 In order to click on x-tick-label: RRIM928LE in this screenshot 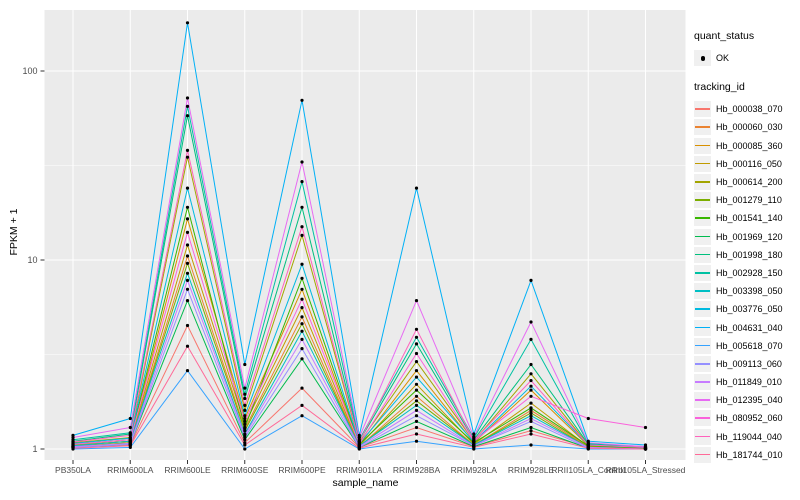, I will do `click(531, 470)`.